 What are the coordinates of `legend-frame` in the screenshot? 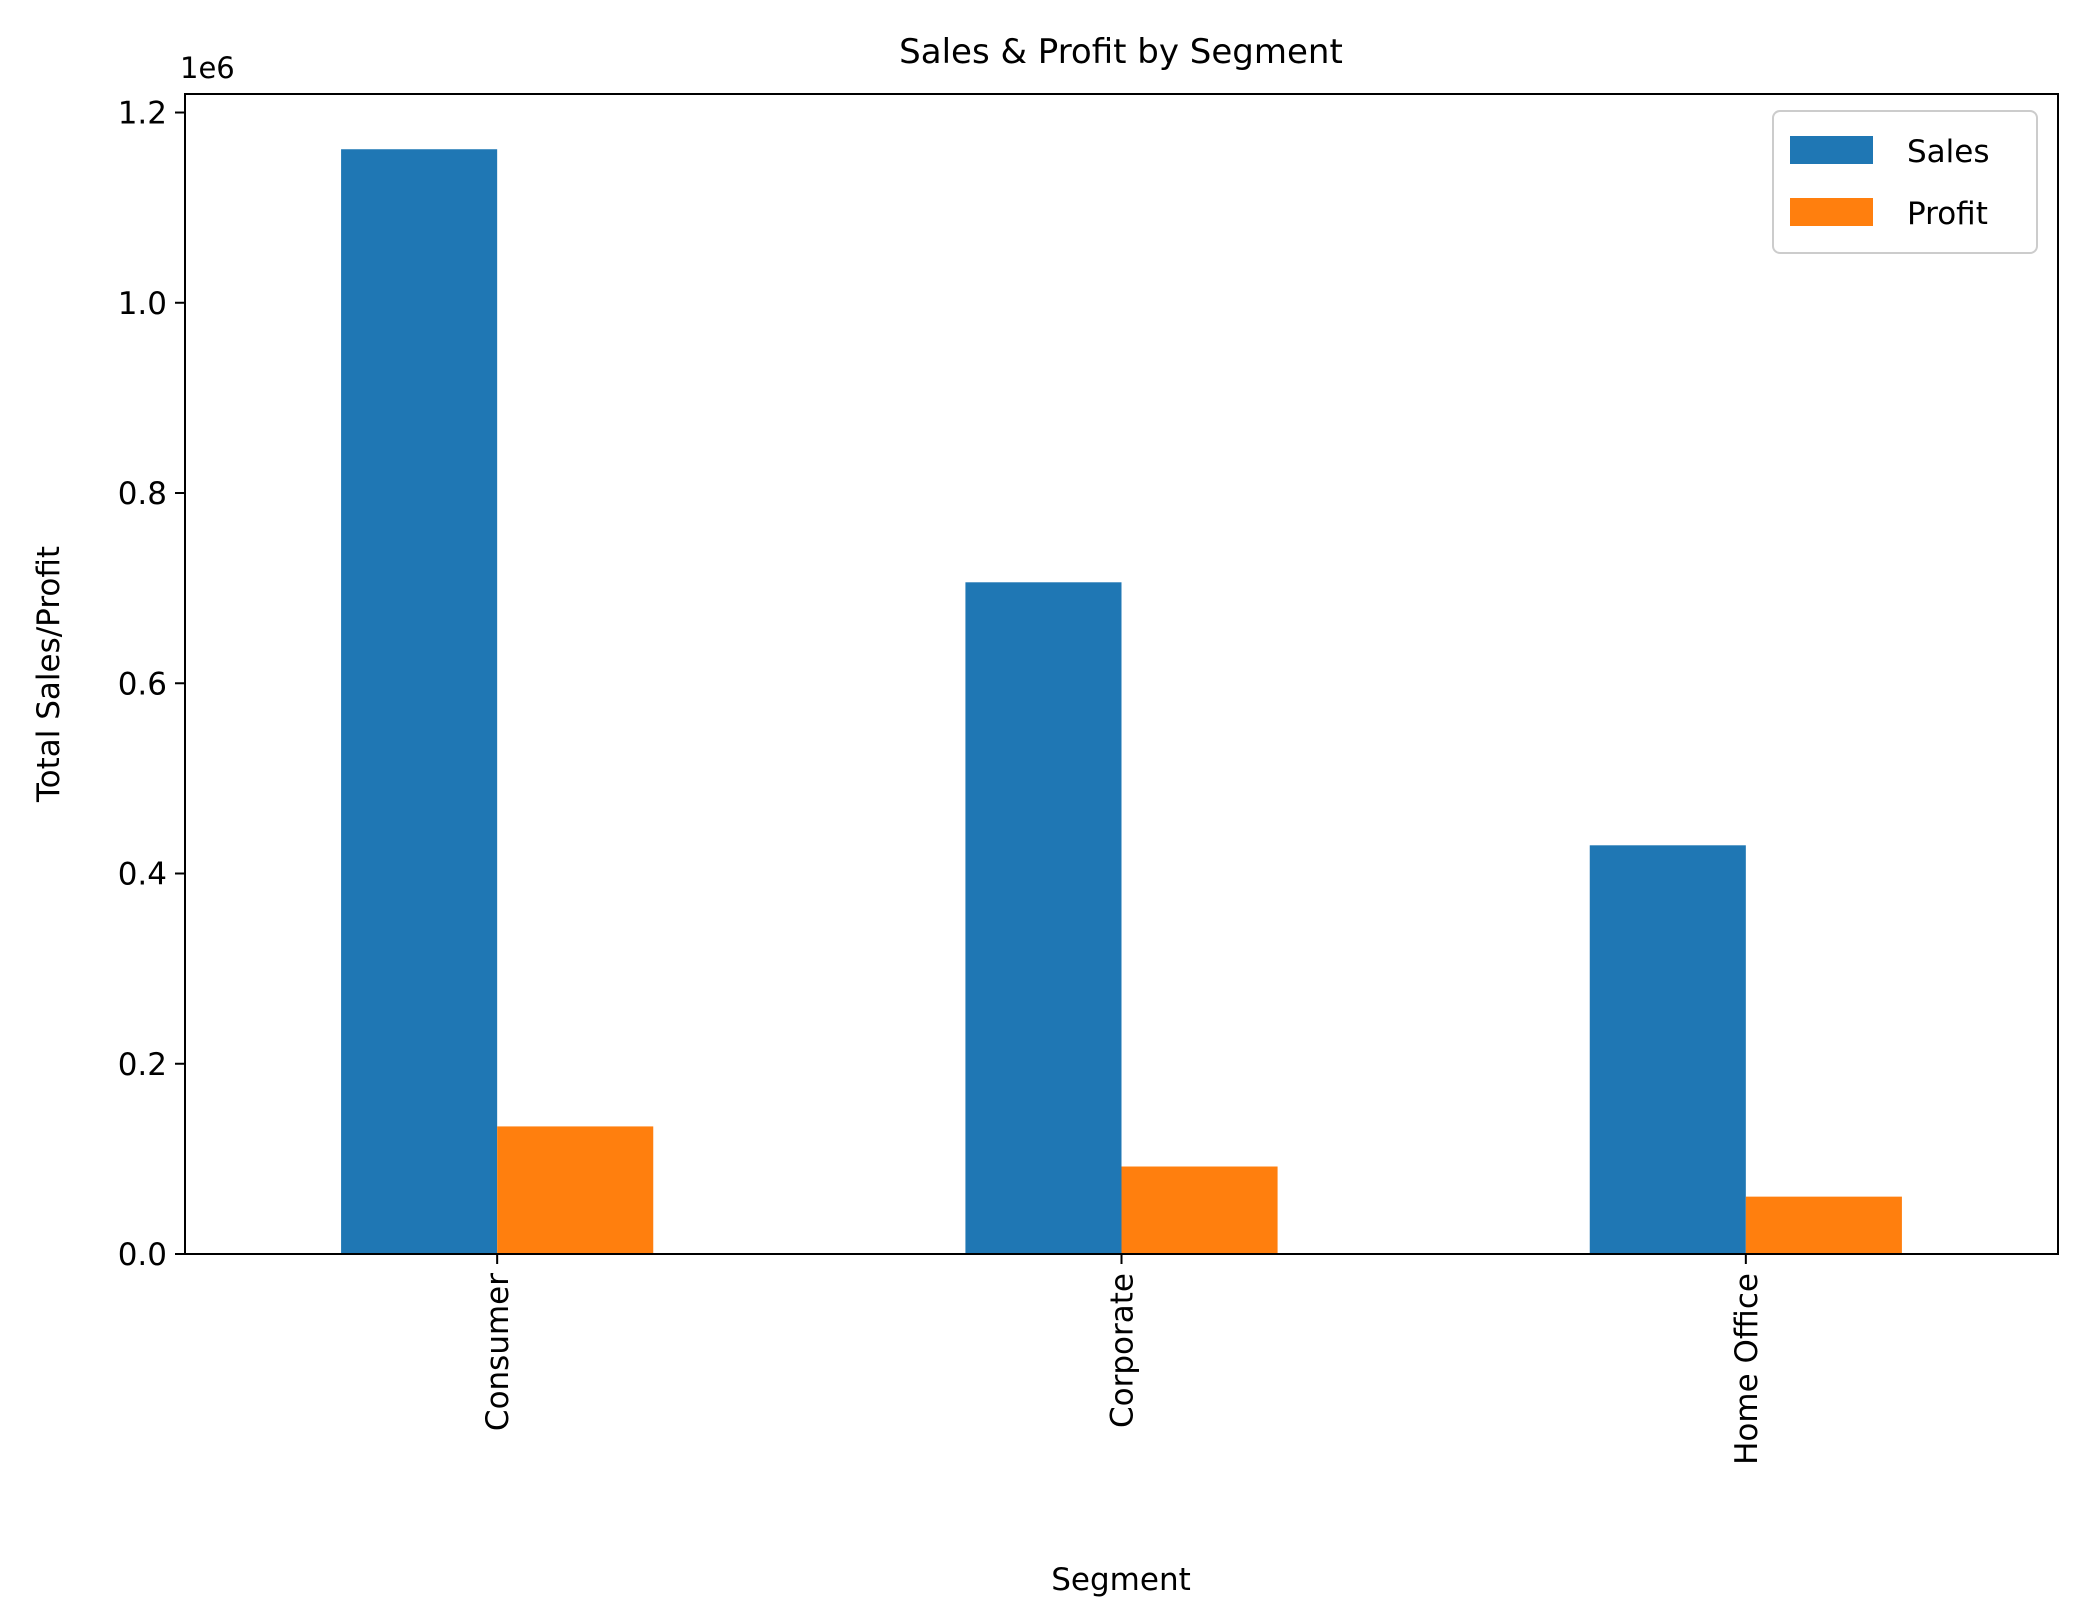 It's located at (1905, 182).